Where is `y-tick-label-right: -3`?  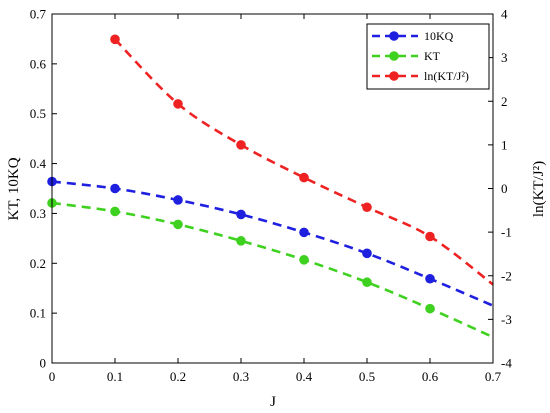
y-tick-label-right: -3 is located at coordinates (506, 319).